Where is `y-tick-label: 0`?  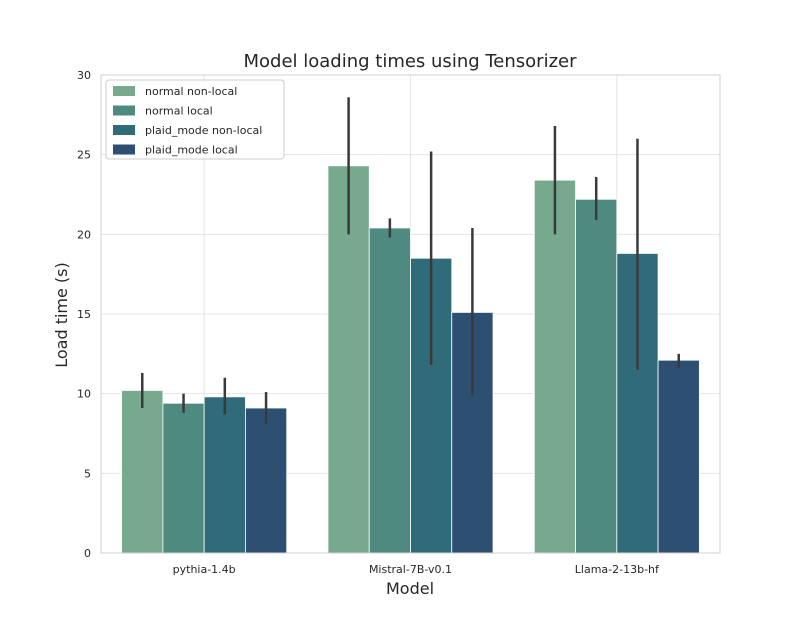 y-tick-label: 0 is located at coordinates (87, 553).